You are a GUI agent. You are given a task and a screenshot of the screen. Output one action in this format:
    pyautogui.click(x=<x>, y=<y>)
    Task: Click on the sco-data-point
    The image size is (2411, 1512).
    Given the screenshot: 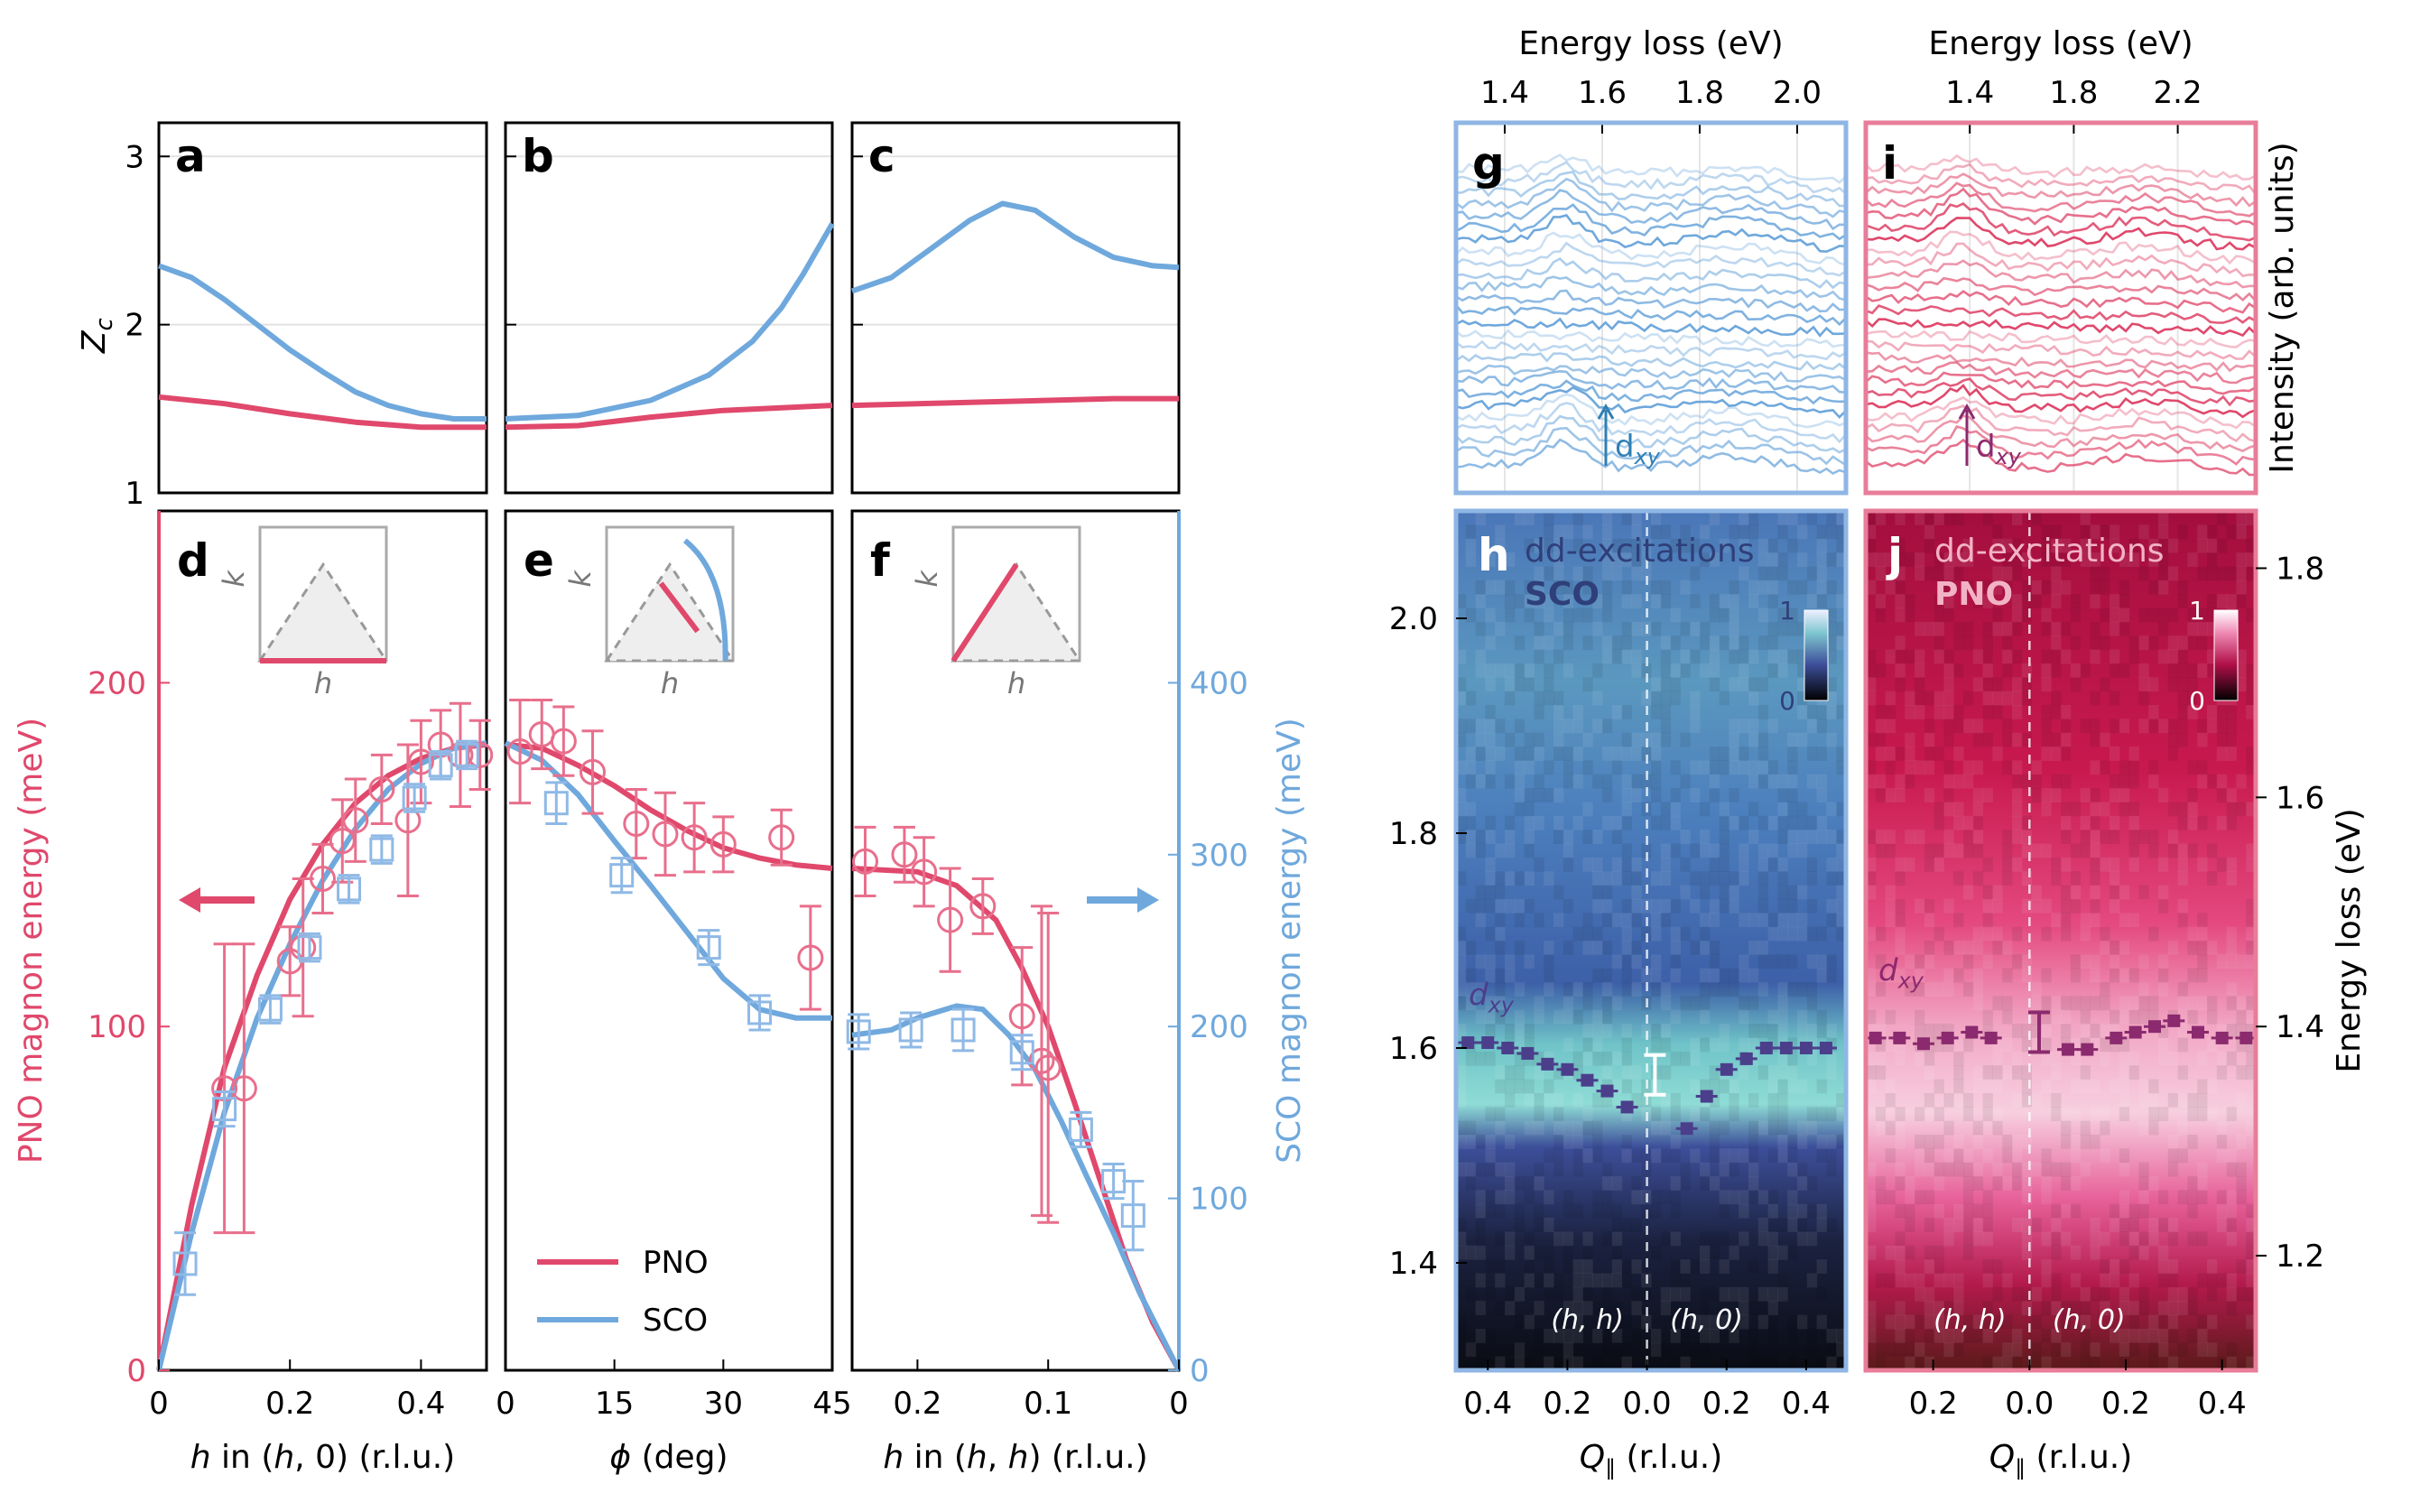 What is the action you would take?
    pyautogui.click(x=963, y=1030)
    